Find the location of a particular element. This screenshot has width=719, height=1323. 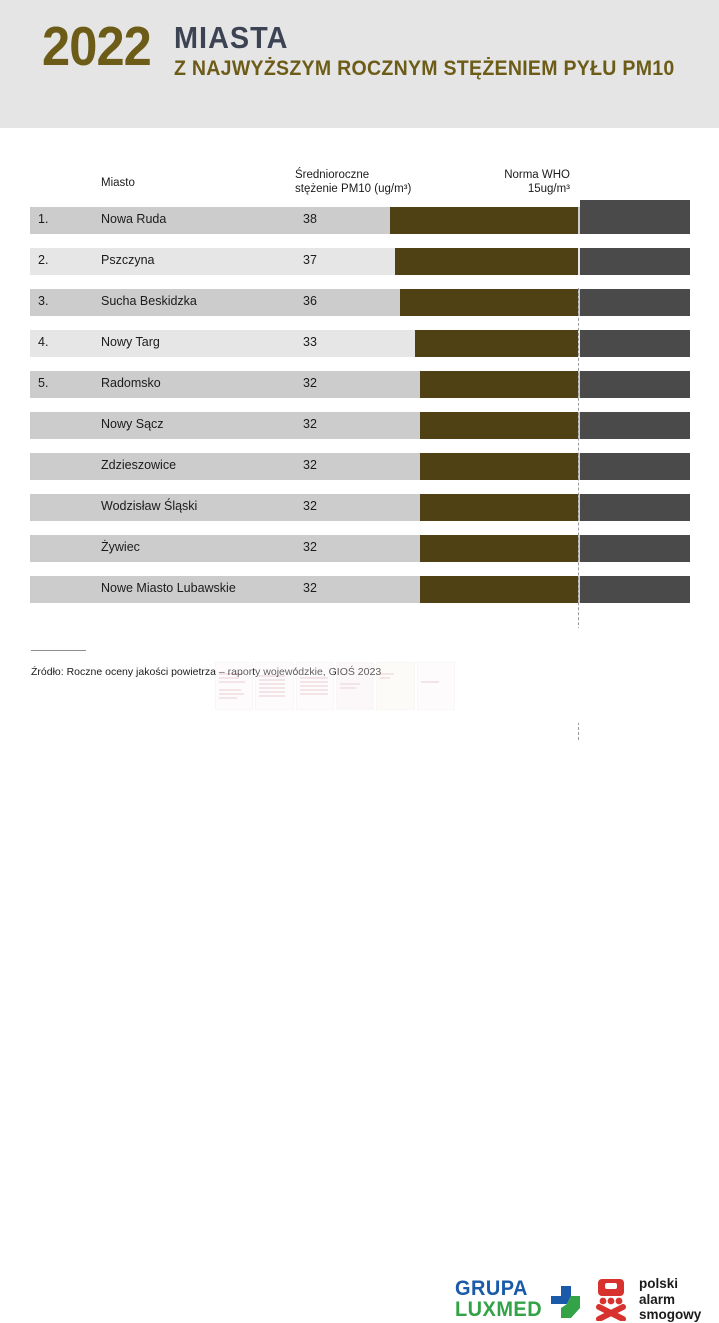

table-row: Nowe Miasto Lubawskie 32 is located at coordinates (359, 596).